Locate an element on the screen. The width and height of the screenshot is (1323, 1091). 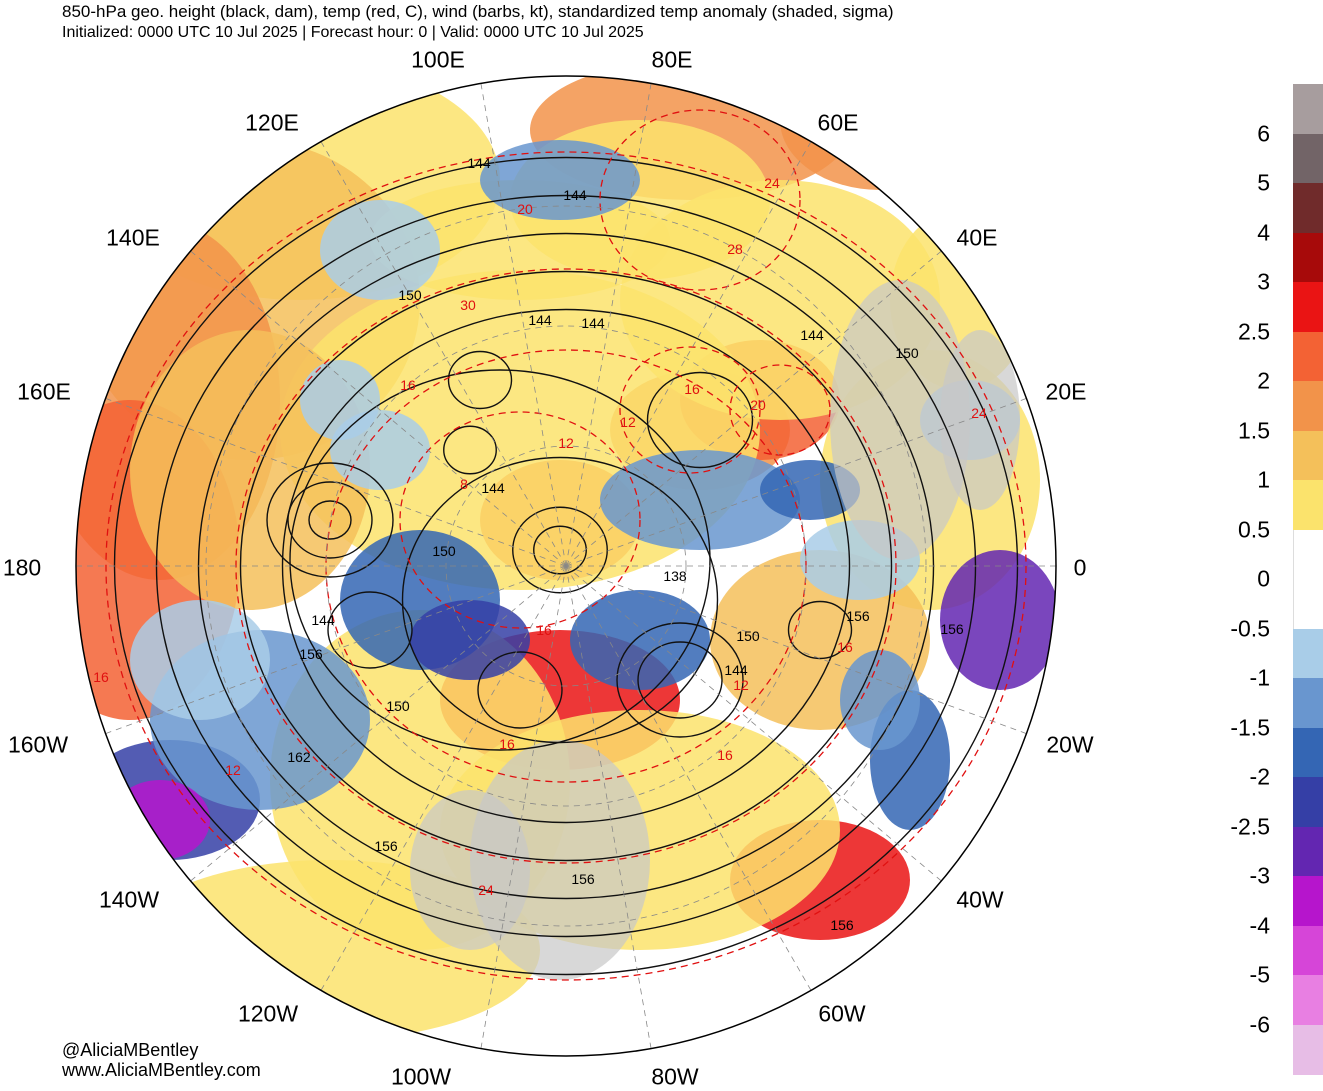
colorbar-label: 6 is located at coordinates (1263, 133).